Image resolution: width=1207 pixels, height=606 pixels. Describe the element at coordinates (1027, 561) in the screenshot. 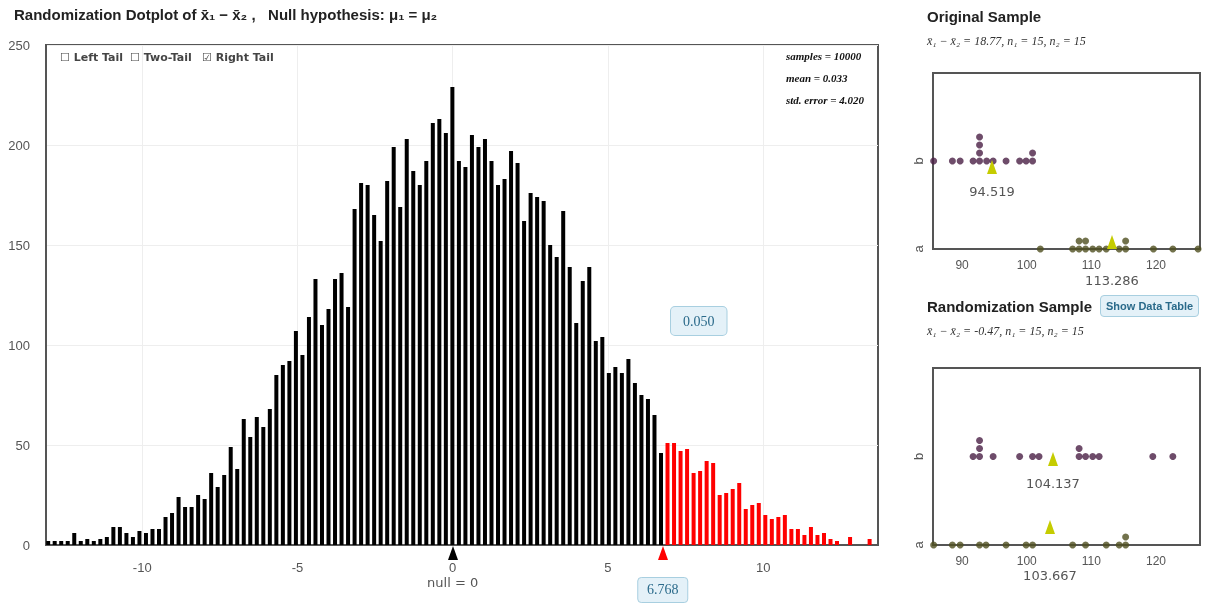

I see `x-tick-label: 100` at that location.